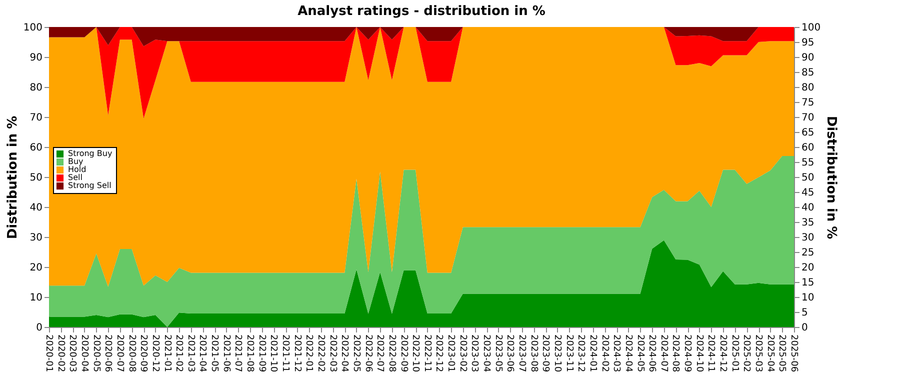 The height and width of the screenshot is (375, 900). What do you see at coordinates (781, 353) in the screenshot?
I see `x-tick-label: 2025-05` at bounding box center [781, 353].